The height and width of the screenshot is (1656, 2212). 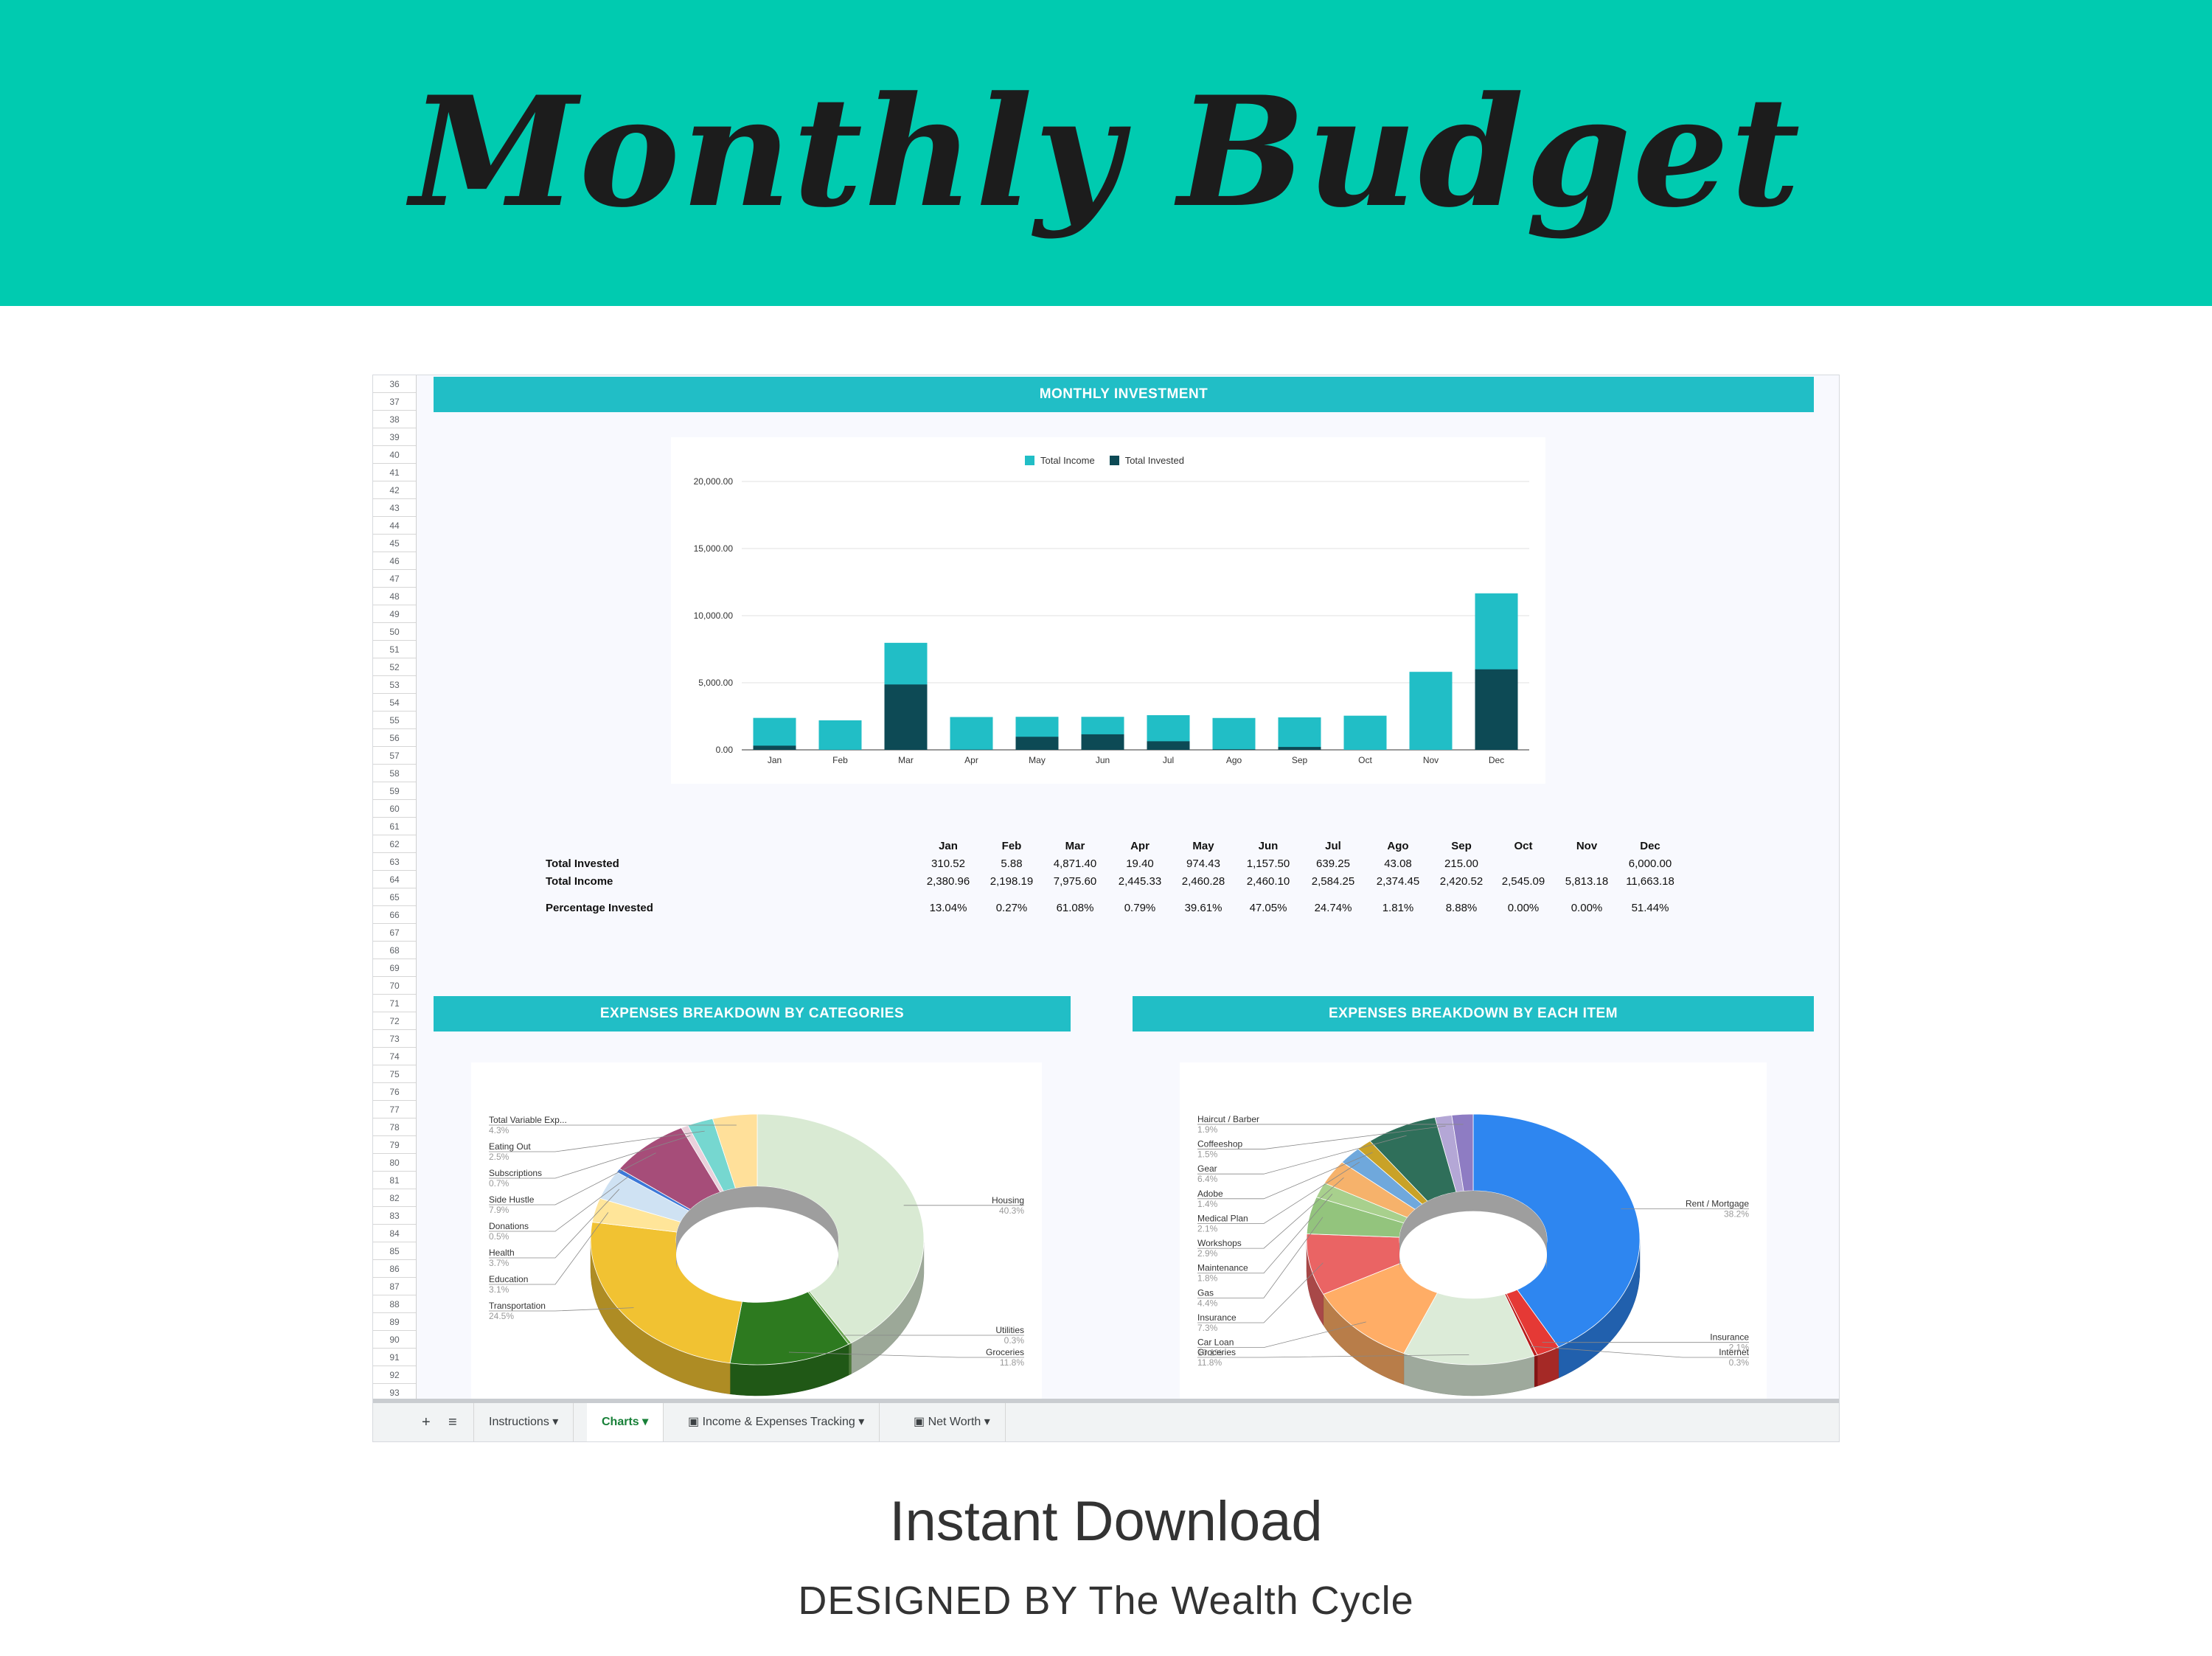 I want to click on table-cell: 2,374.45, so click(x=1398, y=881).